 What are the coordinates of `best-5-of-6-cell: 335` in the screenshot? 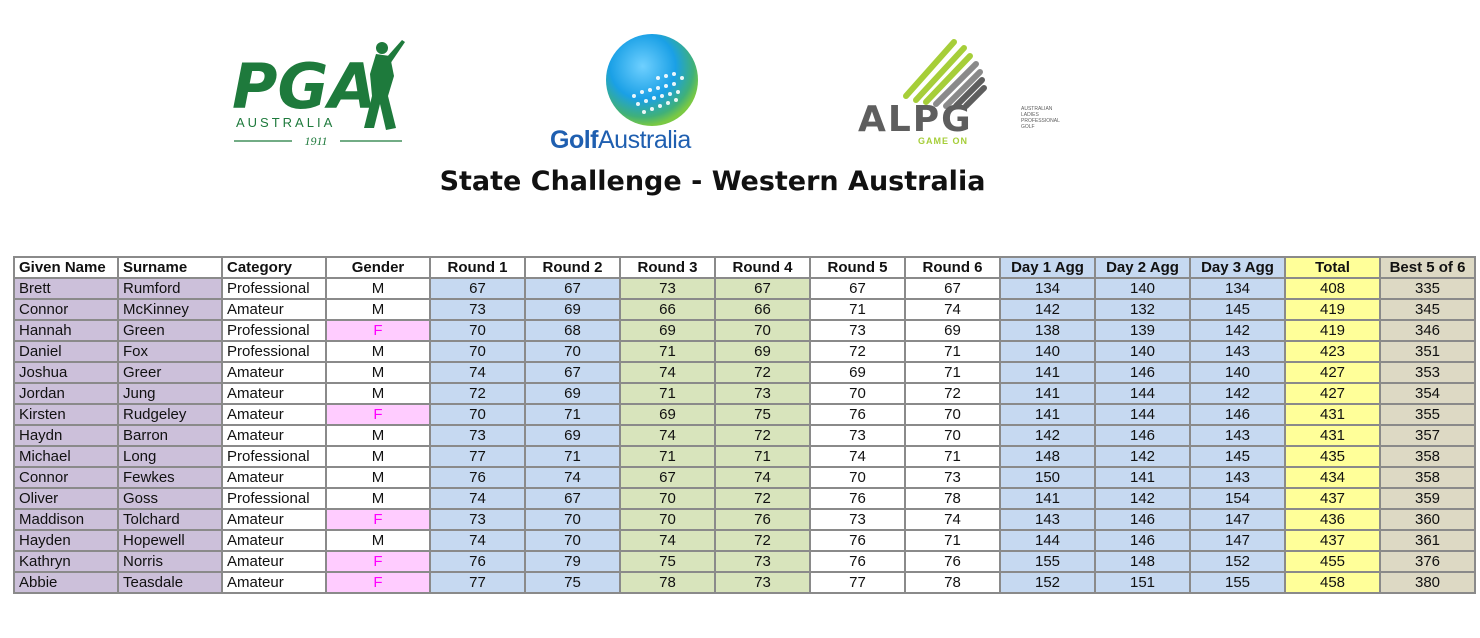 It's located at (1427, 288).